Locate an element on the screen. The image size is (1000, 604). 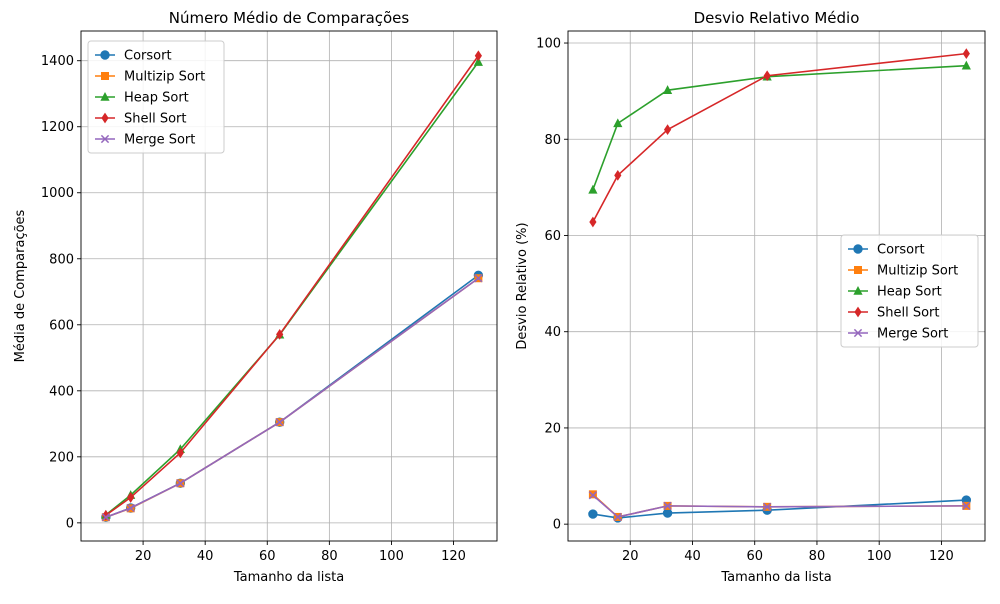
legend-label: Multizip Sort is located at coordinates (917, 271).